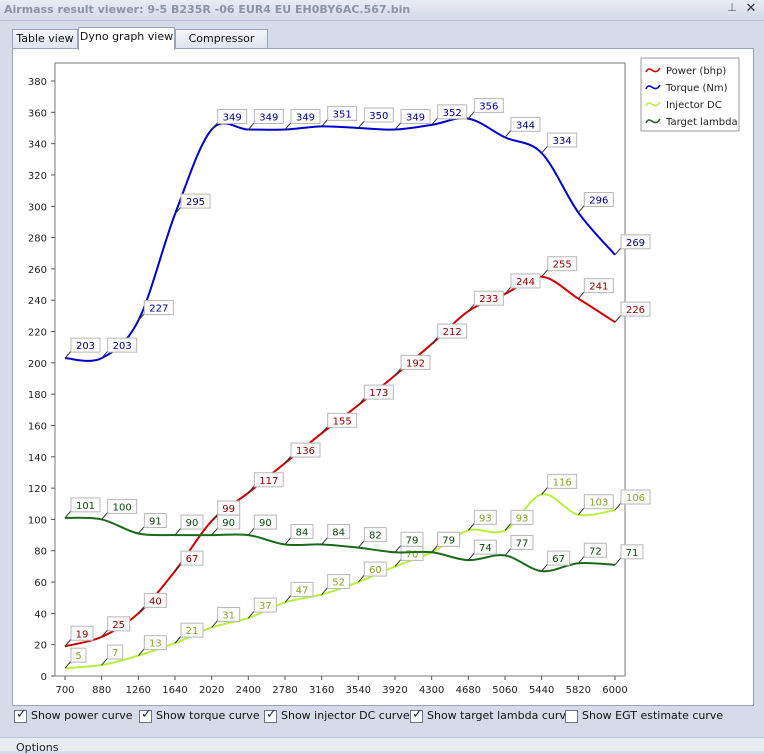  What do you see at coordinates (382, 745) in the screenshot?
I see `options-bar: Options` at bounding box center [382, 745].